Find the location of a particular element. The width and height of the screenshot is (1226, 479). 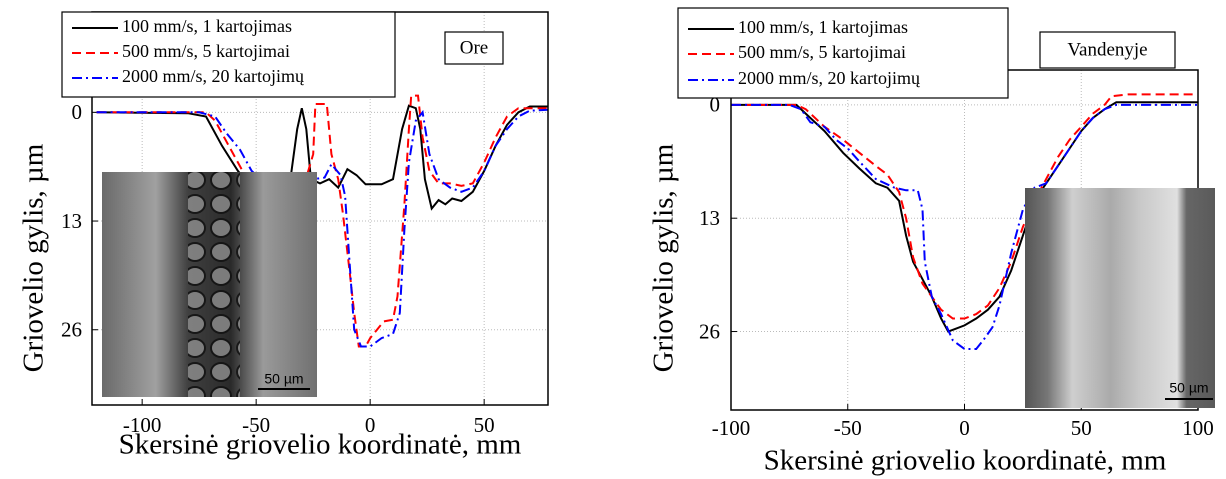

chart-title: Vandenyje is located at coordinates (1107, 49).